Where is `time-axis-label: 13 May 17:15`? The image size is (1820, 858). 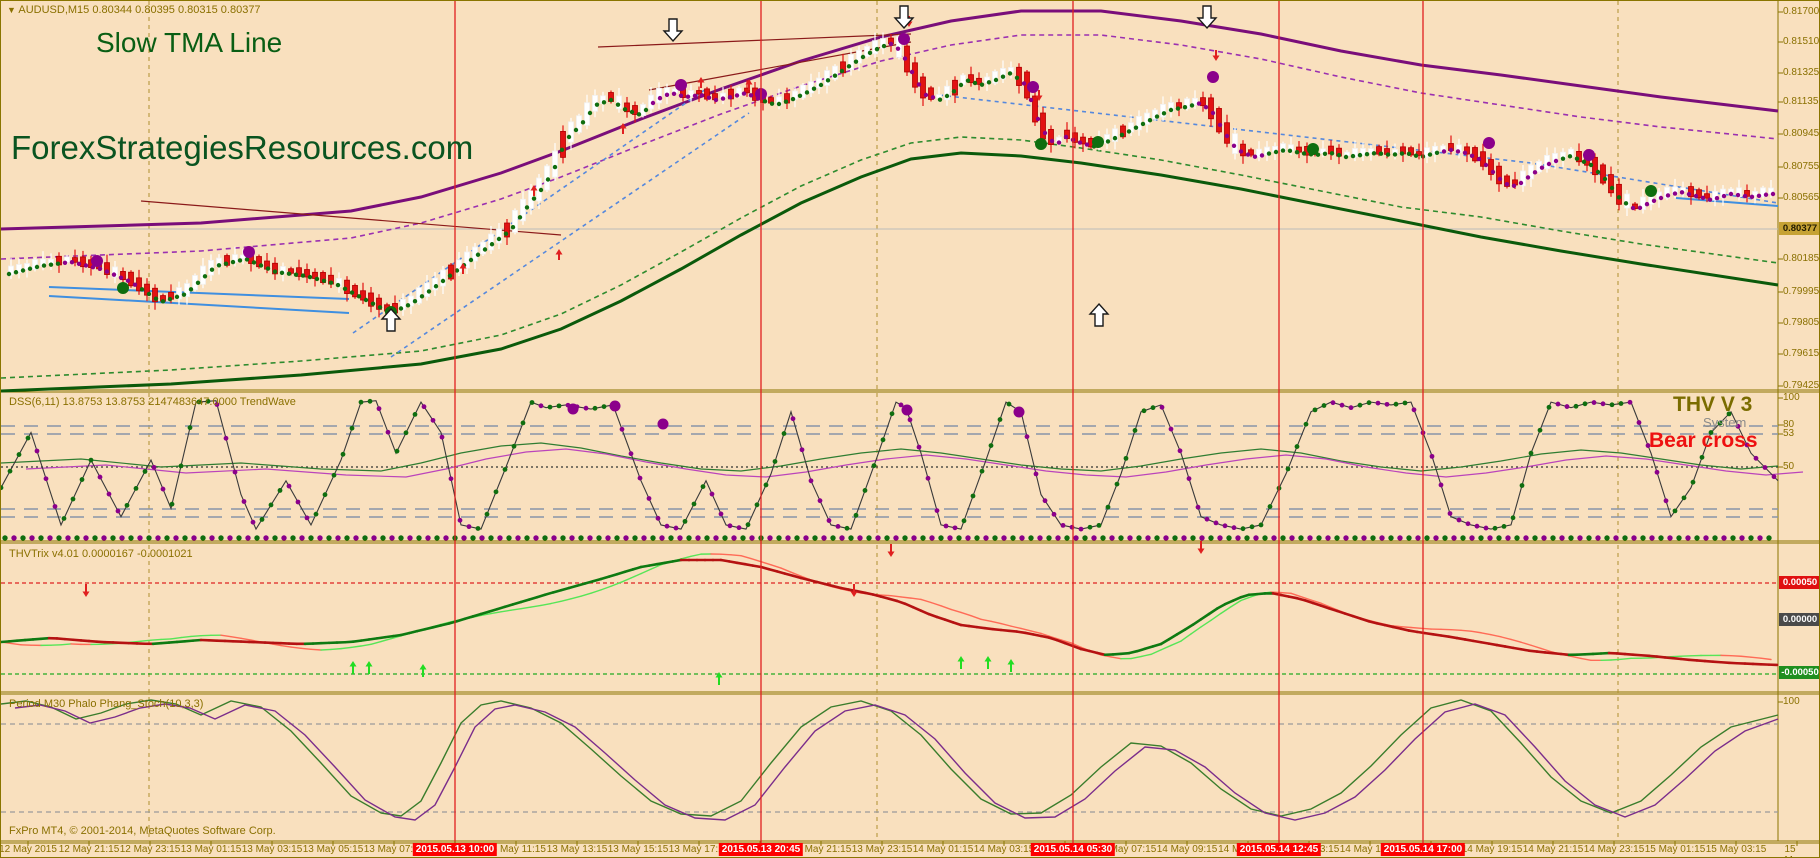 time-axis-label: 13 May 17:15 is located at coordinates (699, 849).